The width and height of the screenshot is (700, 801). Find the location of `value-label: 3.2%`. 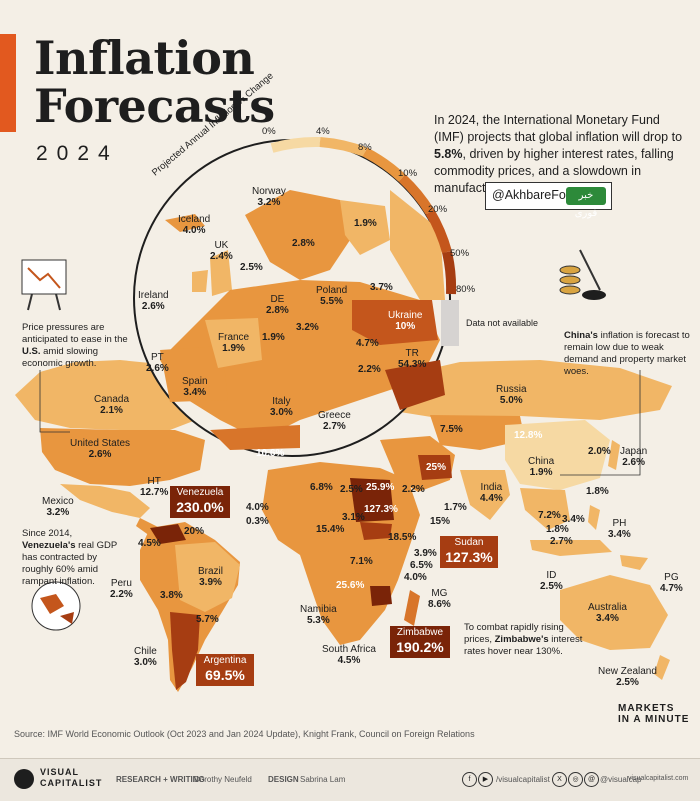

value-label: 3.2% is located at coordinates (307, 327).